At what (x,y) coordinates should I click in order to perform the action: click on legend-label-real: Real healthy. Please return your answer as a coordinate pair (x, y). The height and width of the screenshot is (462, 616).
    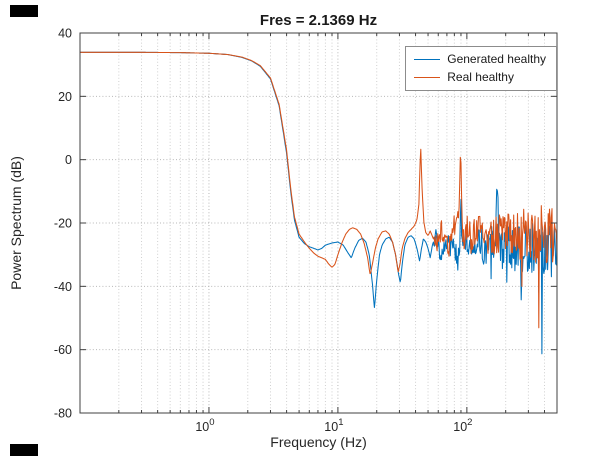
    Looking at the image, I should click on (480, 77).